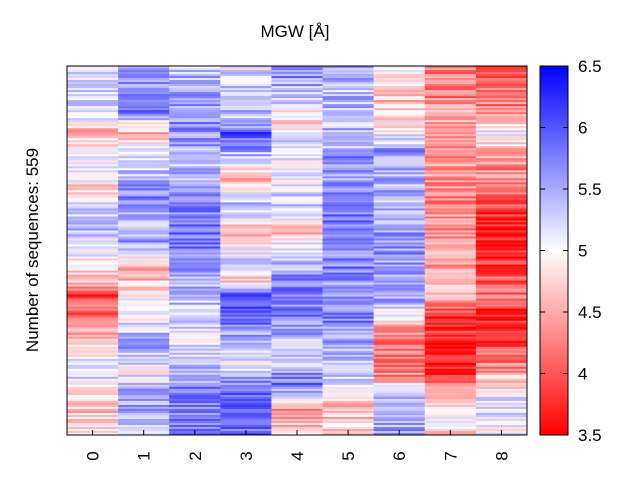 This screenshot has width=640, height=480. I want to click on x-tick-label: 8, so click(501, 455).